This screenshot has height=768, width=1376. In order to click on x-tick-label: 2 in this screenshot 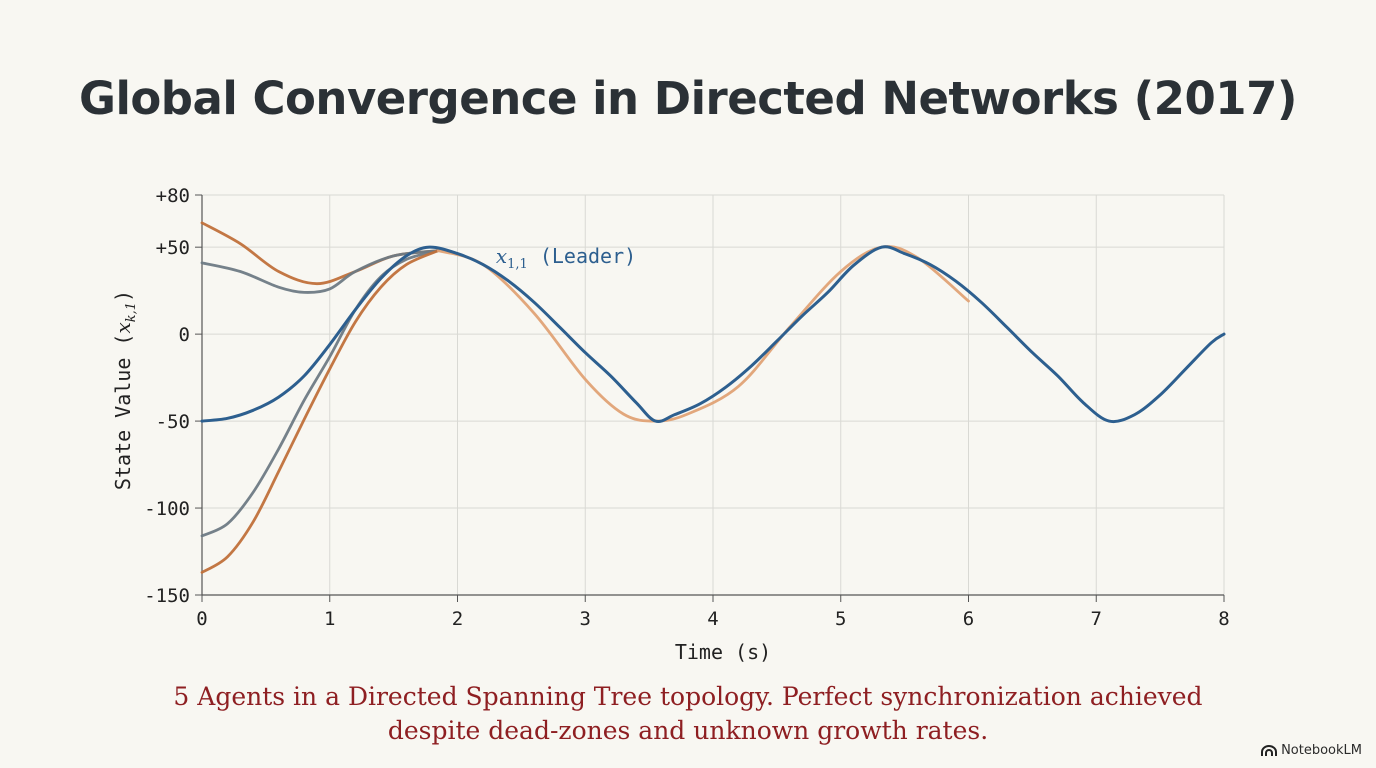, I will do `click(457, 619)`.